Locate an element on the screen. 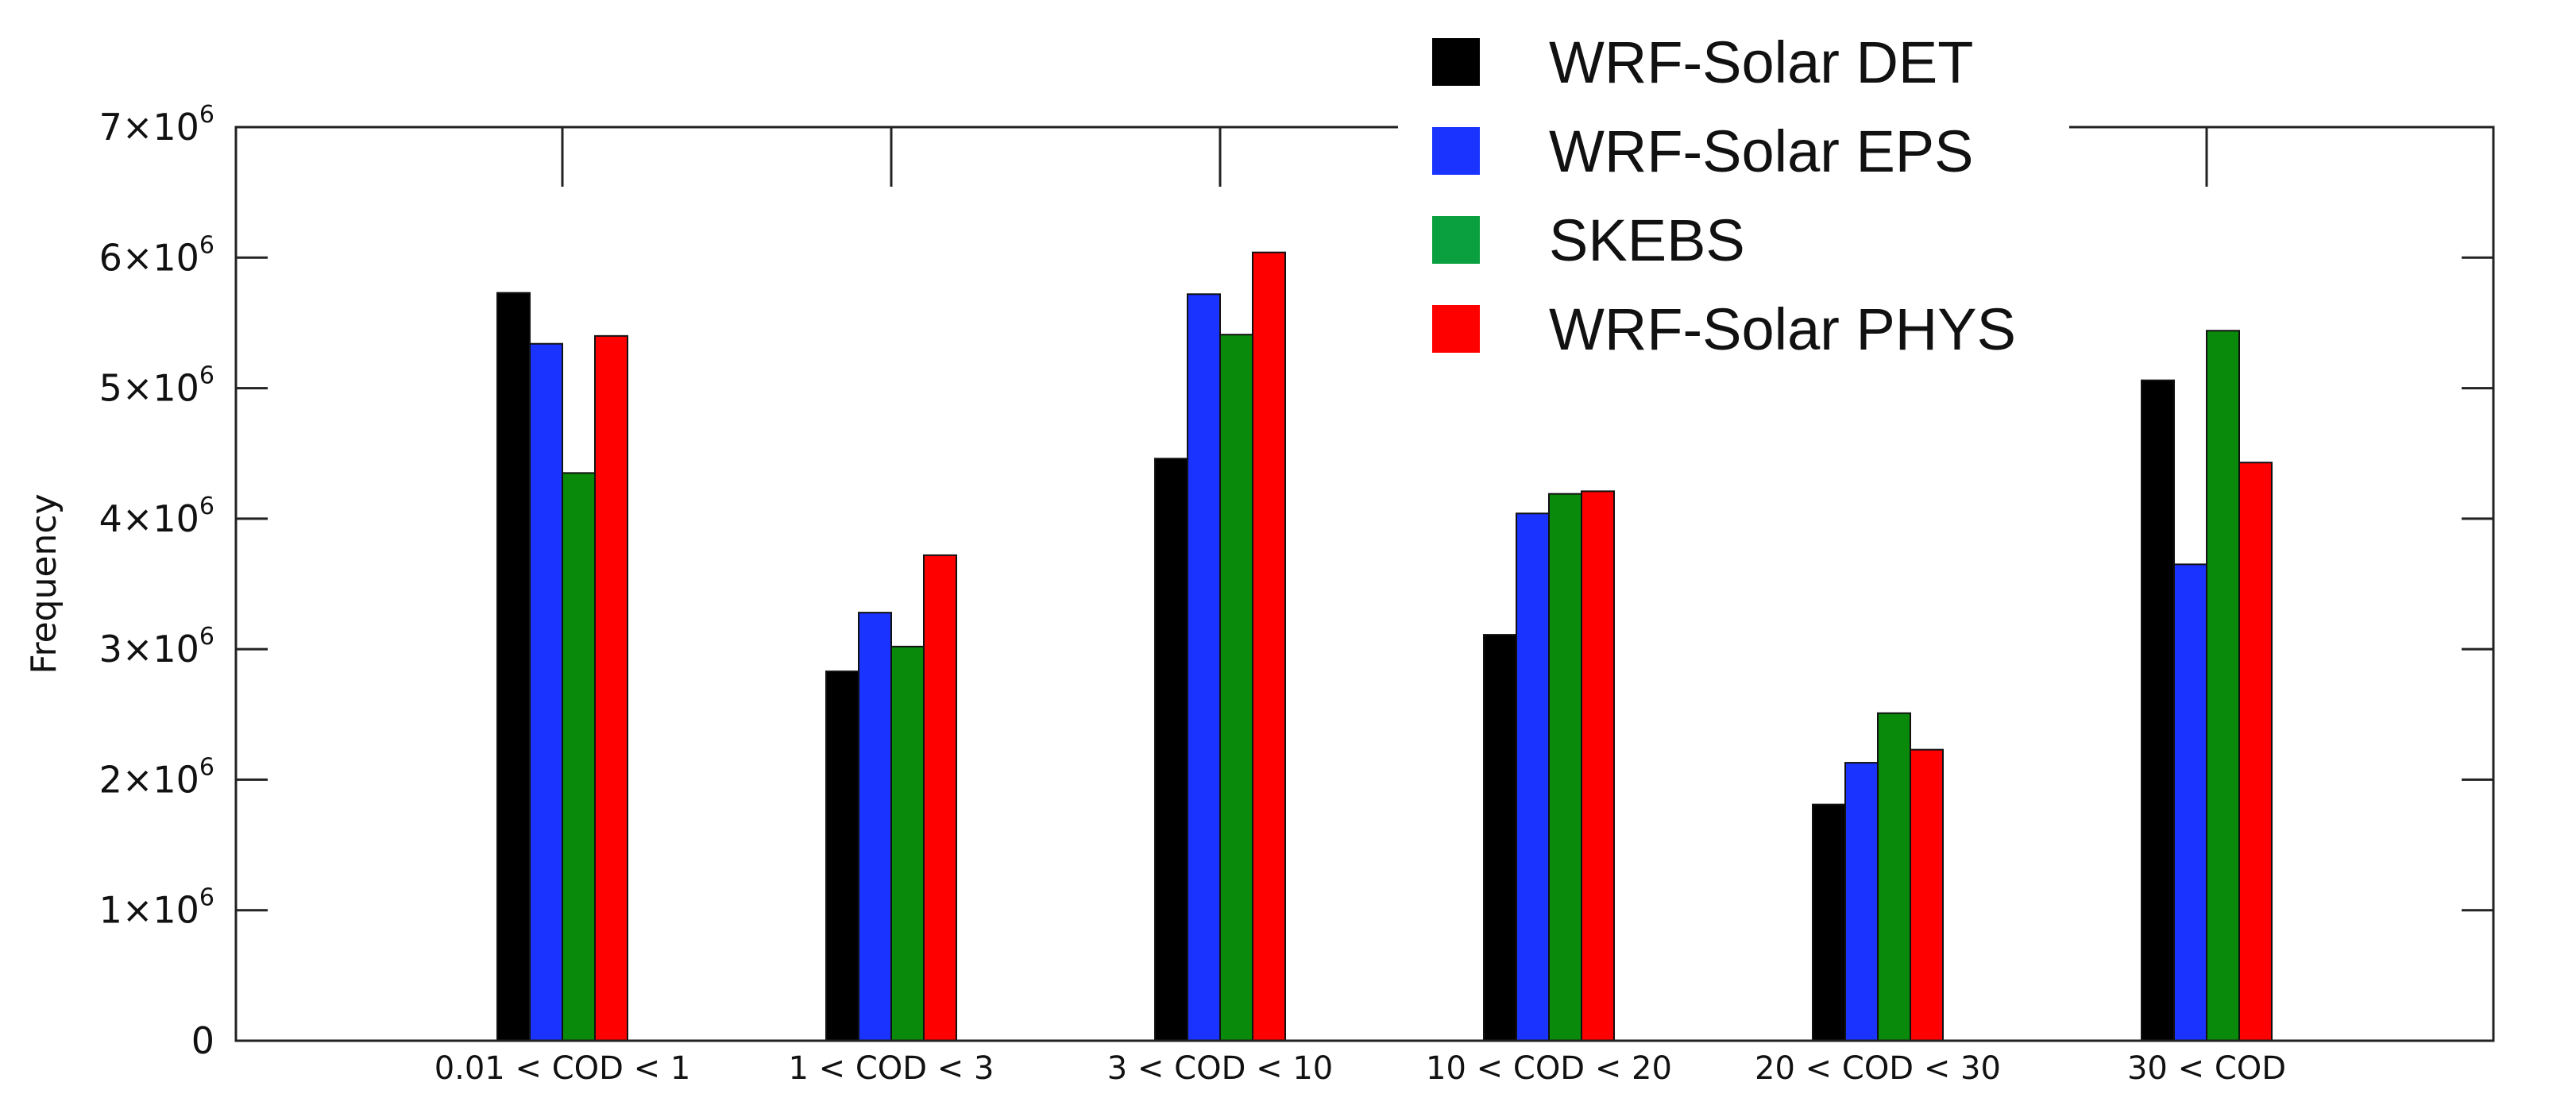 This screenshot has width=2576, height=1117. x-tick-label: 1 < COD < 3 is located at coordinates (891, 1068).